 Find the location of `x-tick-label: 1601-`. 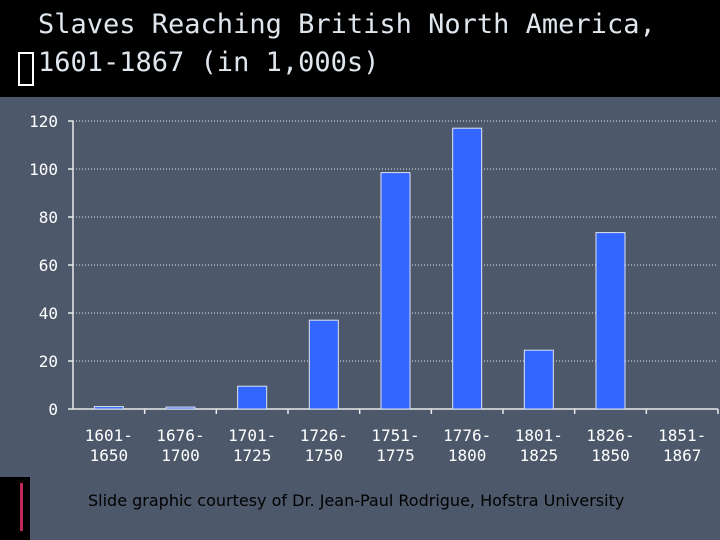

x-tick-label: 1601- is located at coordinates (109, 435).